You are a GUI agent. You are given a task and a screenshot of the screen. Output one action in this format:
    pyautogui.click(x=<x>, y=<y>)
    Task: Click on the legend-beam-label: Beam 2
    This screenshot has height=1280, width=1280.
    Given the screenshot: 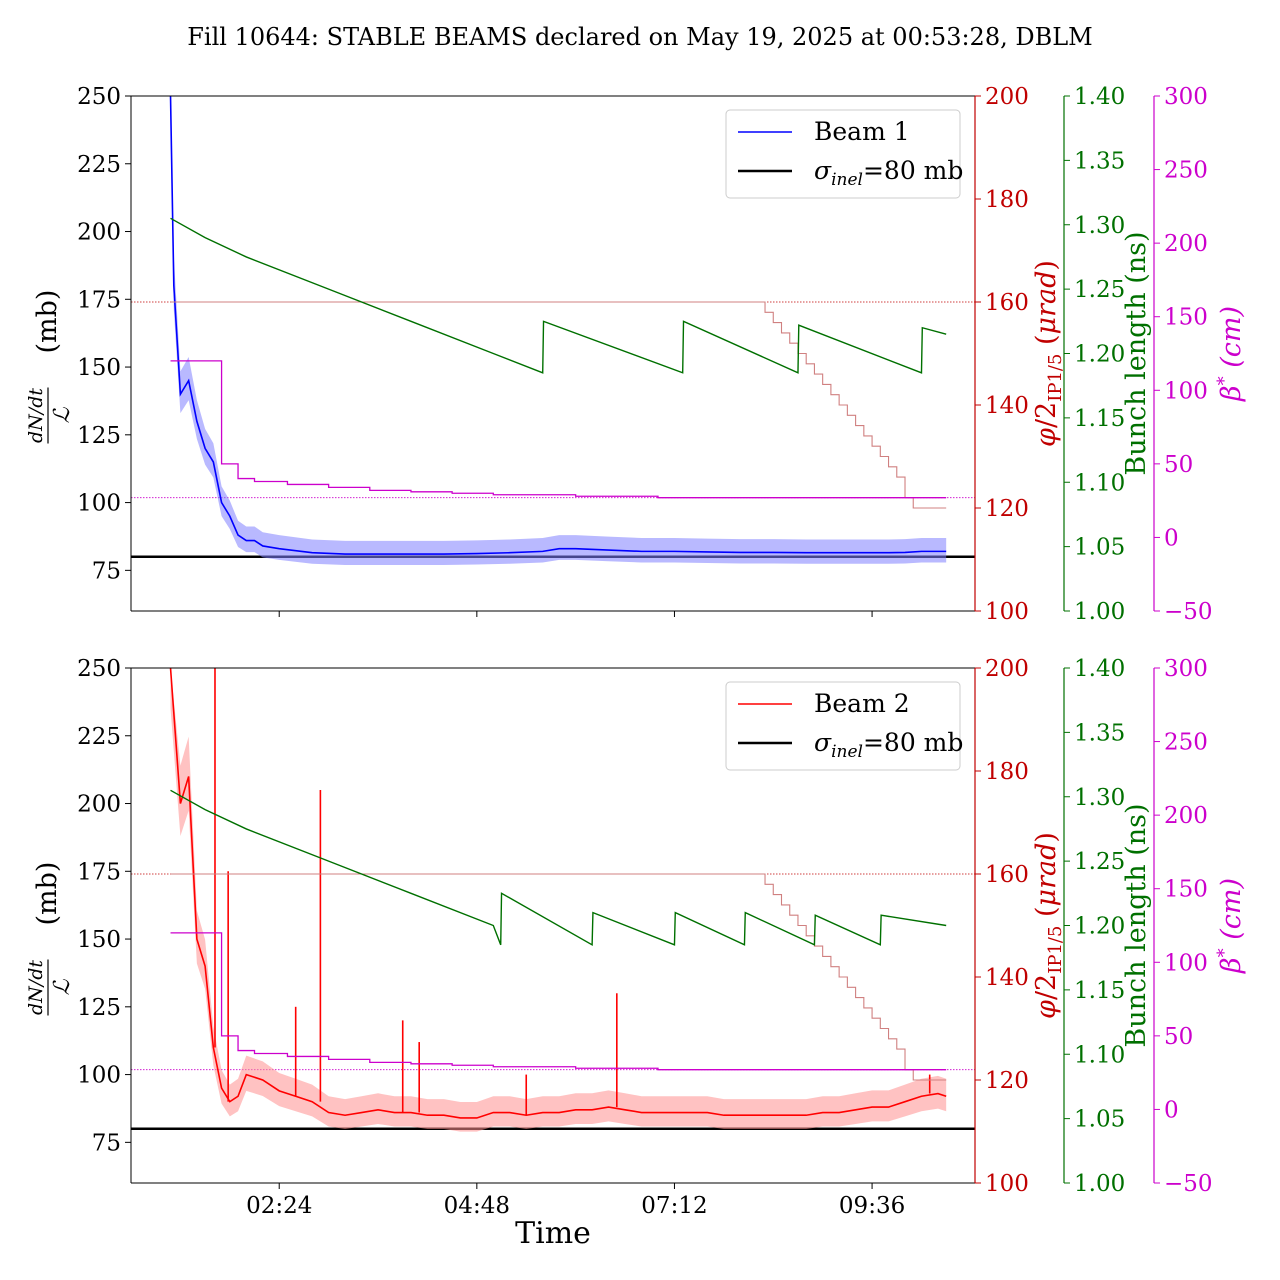 What is the action you would take?
    pyautogui.click(x=862, y=703)
    